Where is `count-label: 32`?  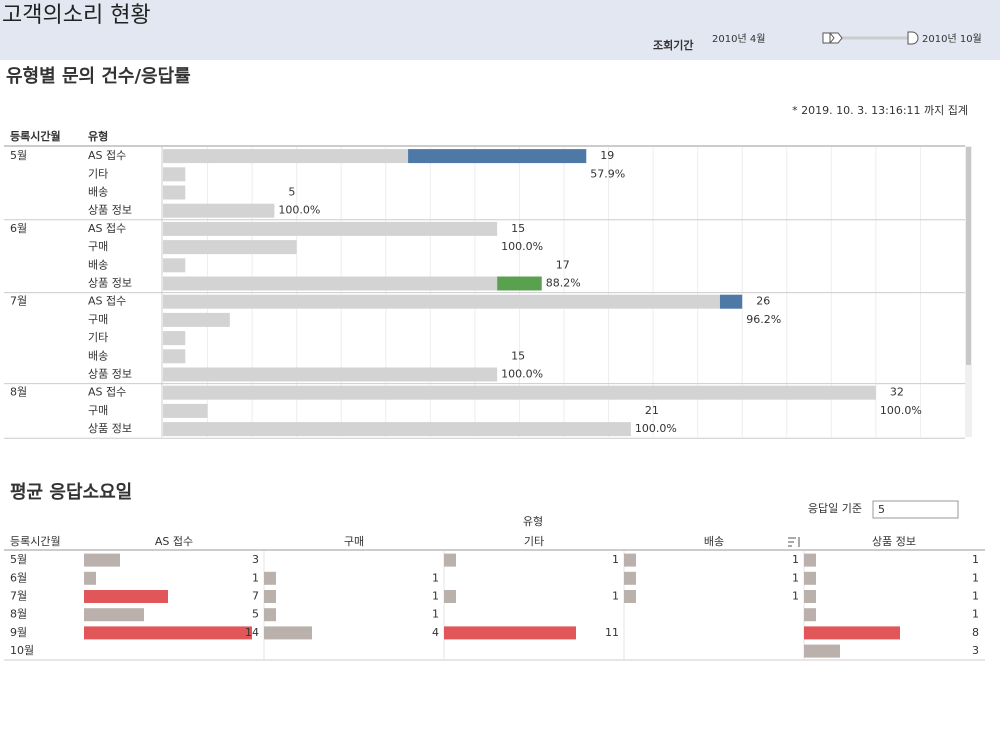 count-label: 32 is located at coordinates (897, 392).